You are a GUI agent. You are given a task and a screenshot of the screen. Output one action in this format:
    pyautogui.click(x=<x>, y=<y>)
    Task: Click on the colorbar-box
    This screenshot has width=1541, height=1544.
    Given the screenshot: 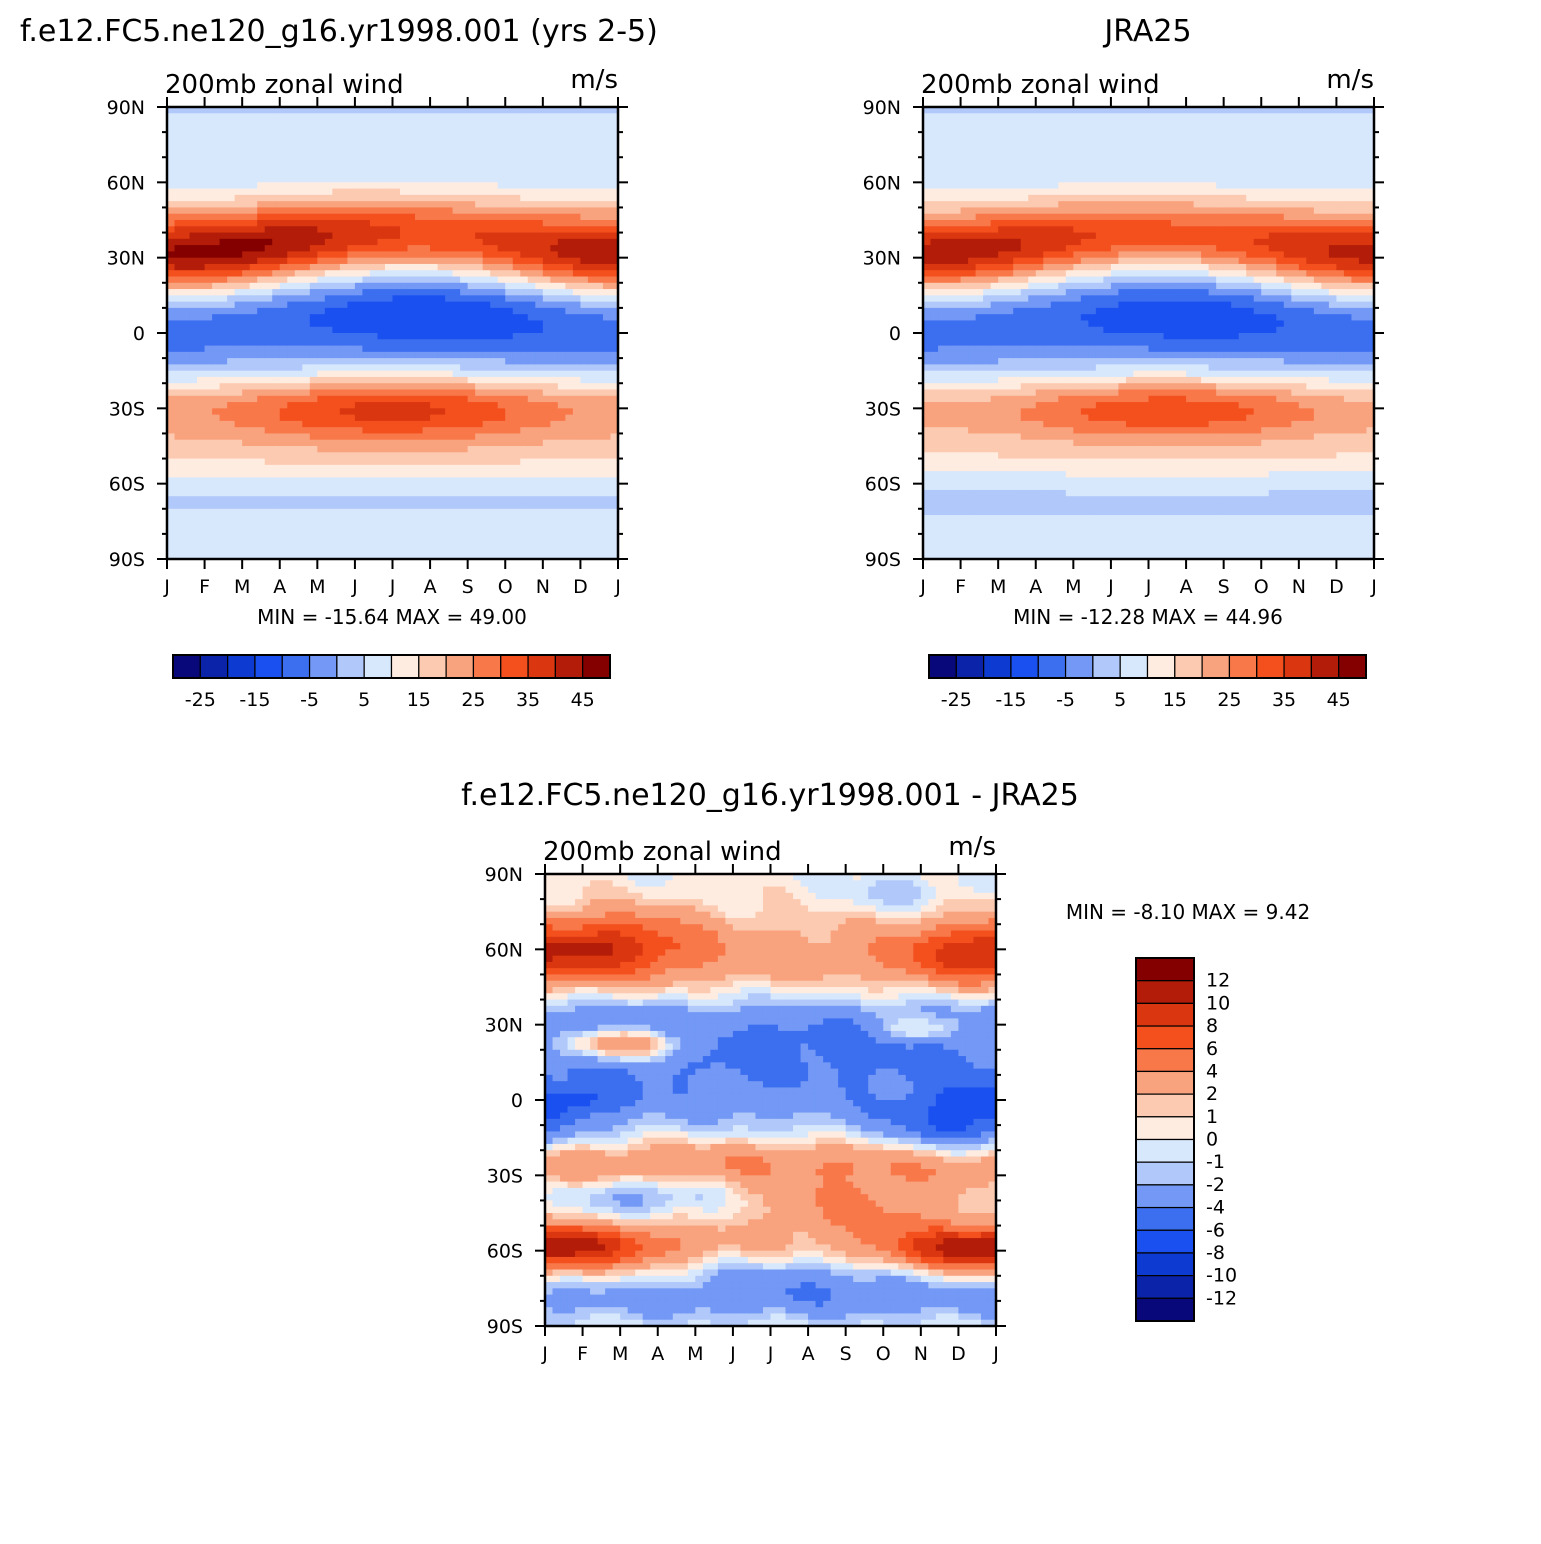 What is the action you would take?
    pyautogui.click(x=541, y=666)
    